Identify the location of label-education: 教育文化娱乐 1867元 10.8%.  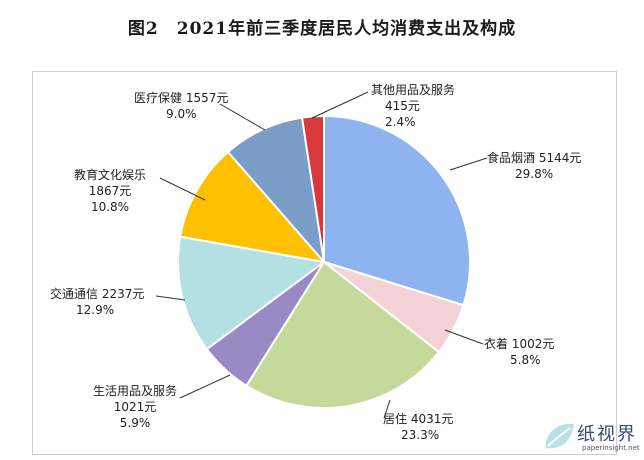
(109, 191).